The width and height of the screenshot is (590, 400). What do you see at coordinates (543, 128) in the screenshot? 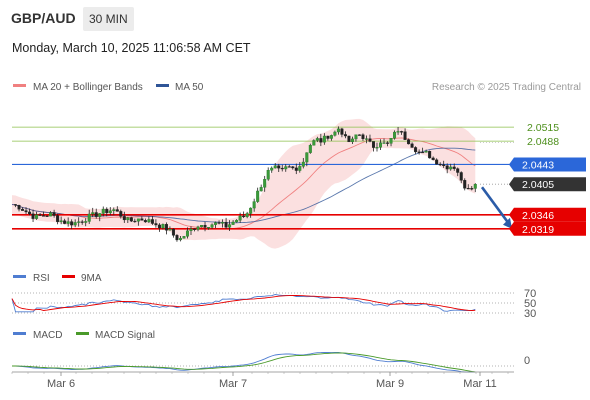
I see `resistance-label: 2.0515` at bounding box center [543, 128].